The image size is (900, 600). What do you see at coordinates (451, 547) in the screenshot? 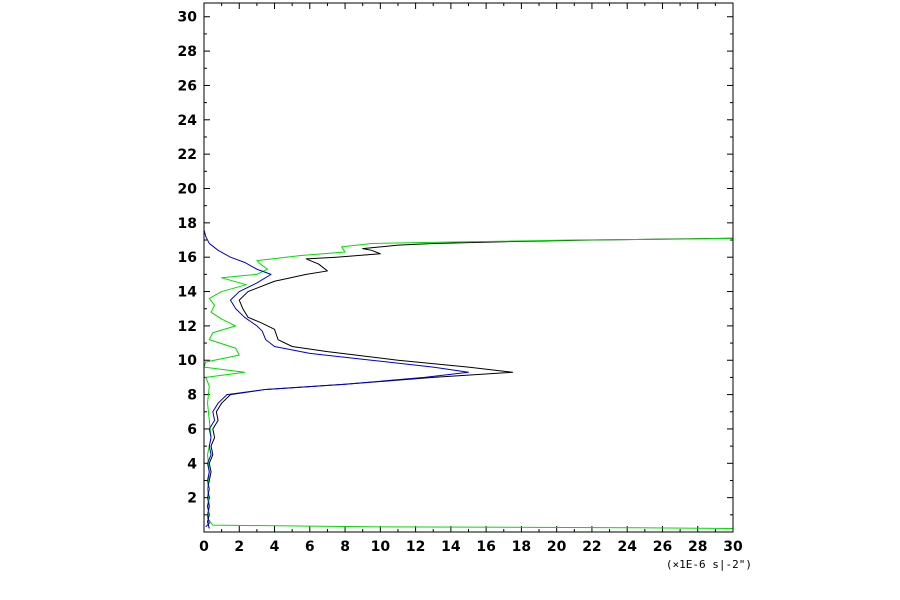
I see `x-tick-label: 14` at bounding box center [451, 547].